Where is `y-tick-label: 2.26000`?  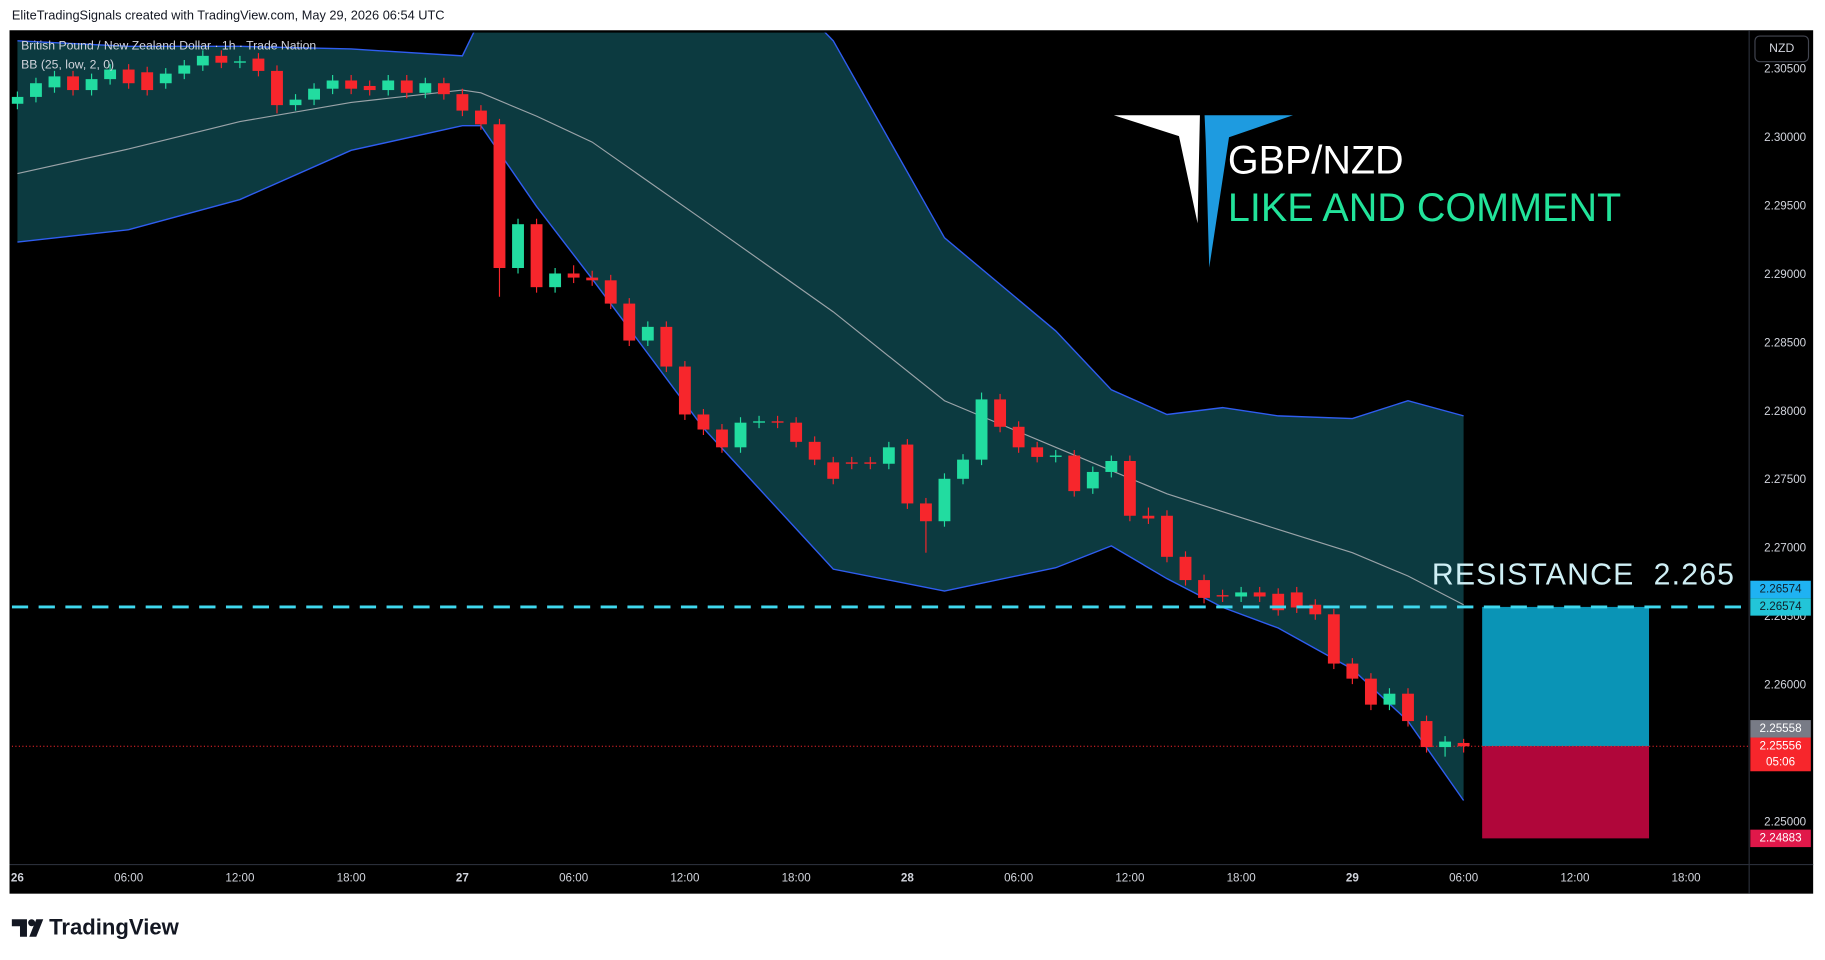
y-tick-label: 2.26000 is located at coordinates (1785, 685).